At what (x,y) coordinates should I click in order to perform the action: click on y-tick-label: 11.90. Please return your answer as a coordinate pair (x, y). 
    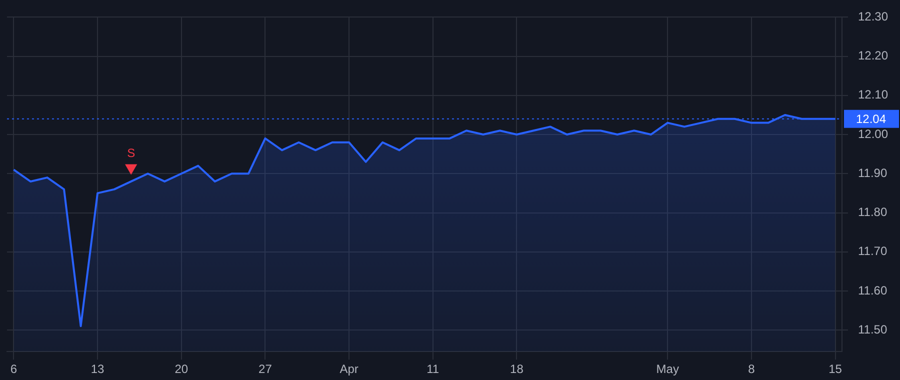
    Looking at the image, I should click on (873, 173).